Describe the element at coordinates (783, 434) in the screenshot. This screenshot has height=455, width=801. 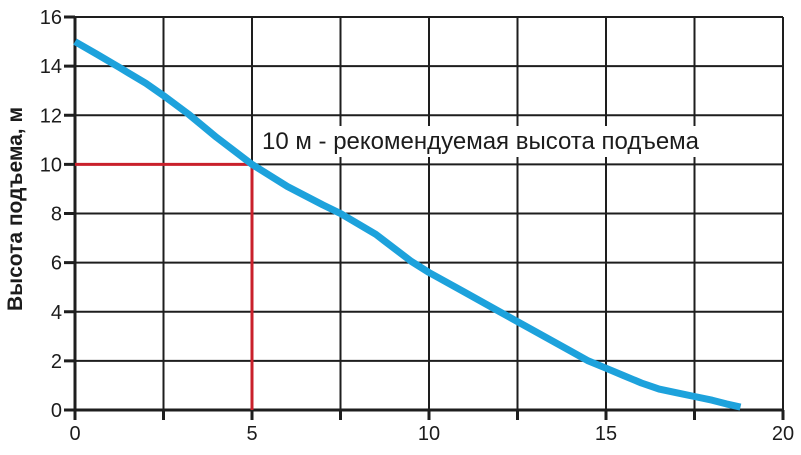
I see `x-tick-label: 20` at that location.